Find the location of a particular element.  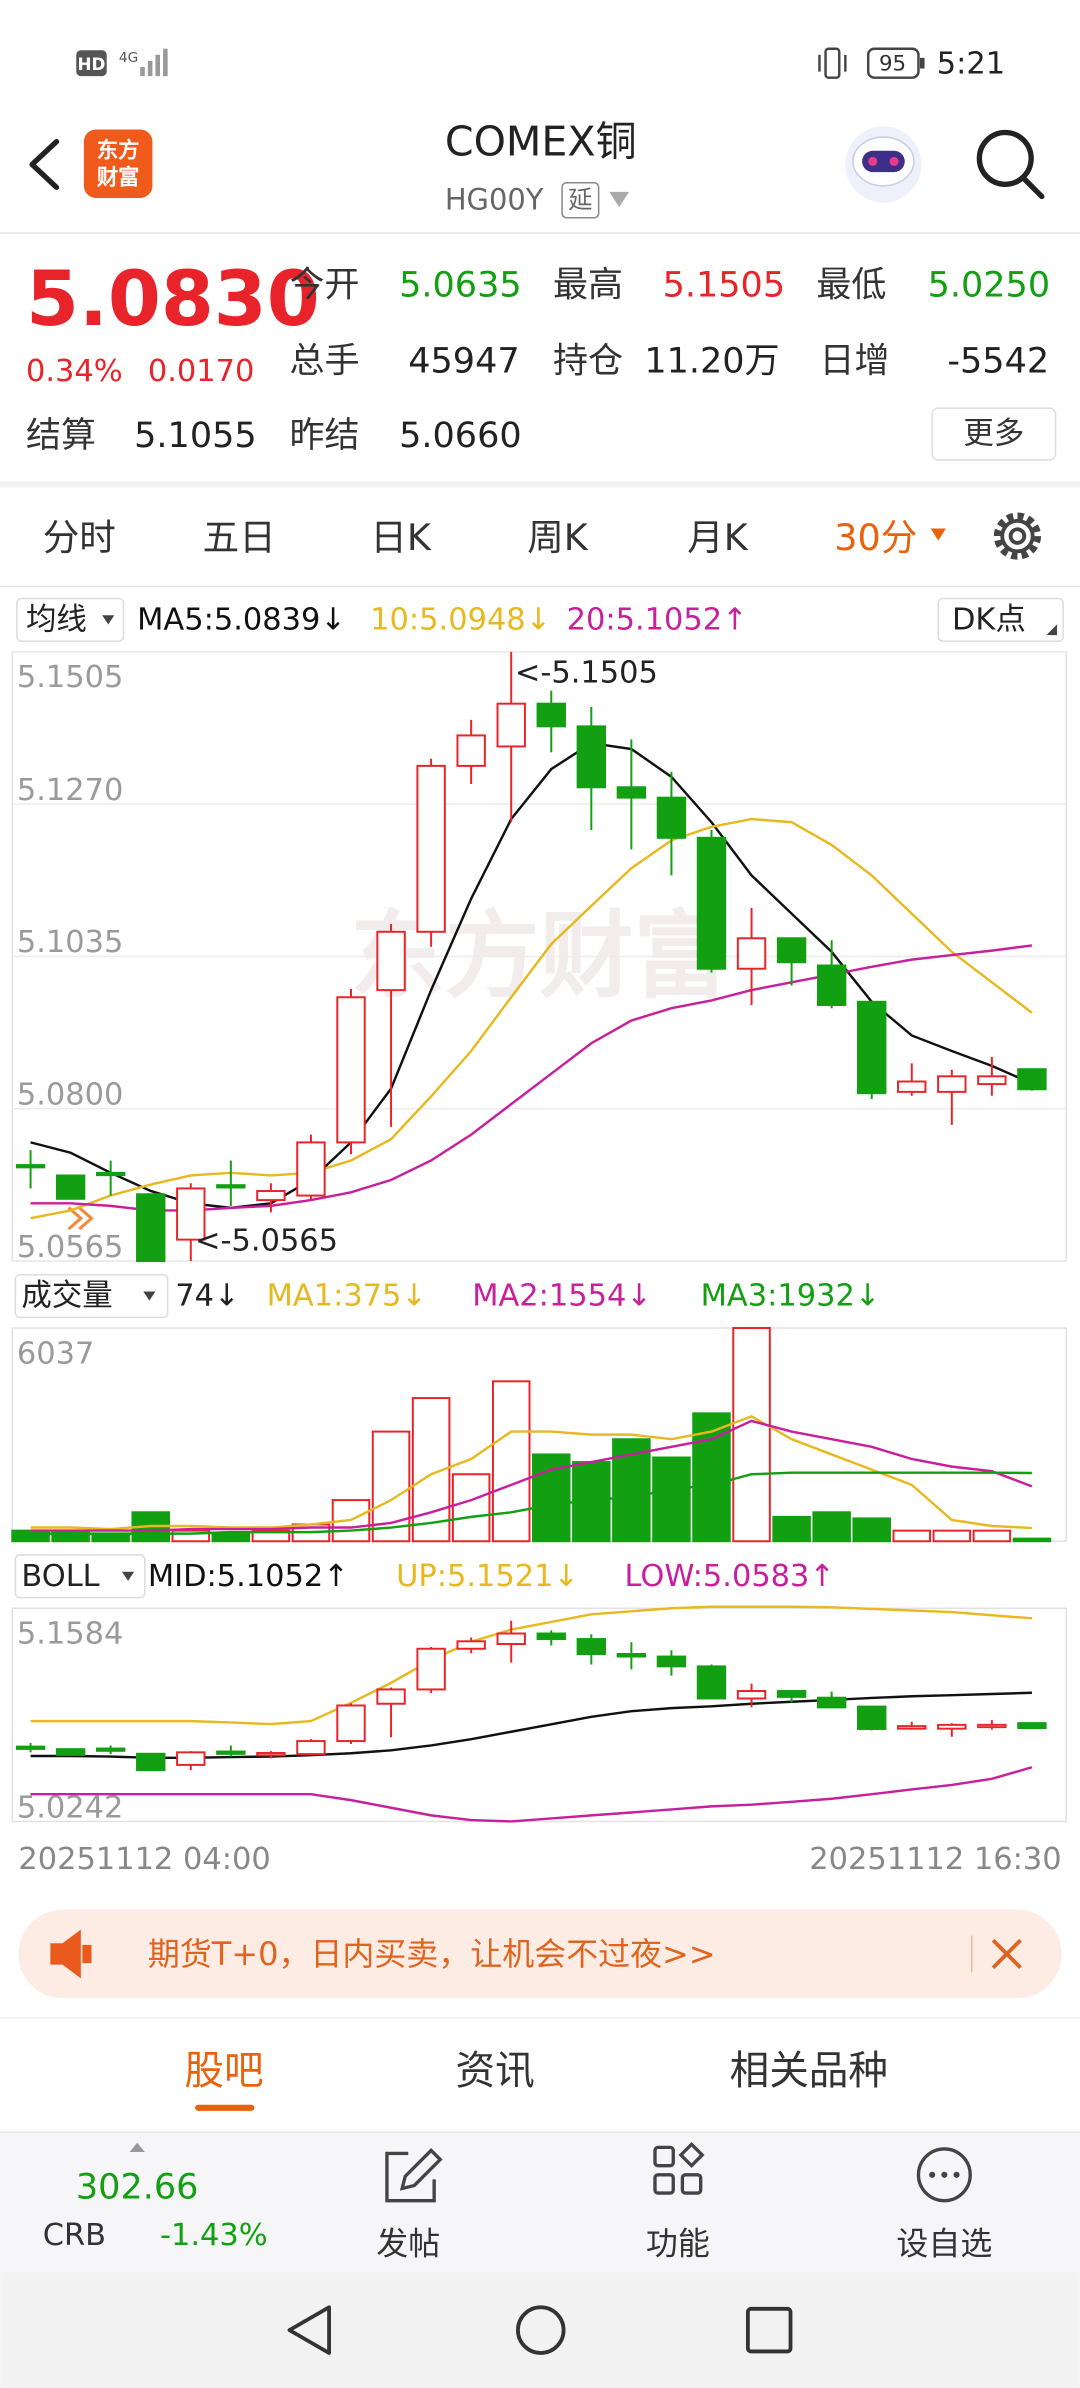

settings-icon is located at coordinates (1017, 536).